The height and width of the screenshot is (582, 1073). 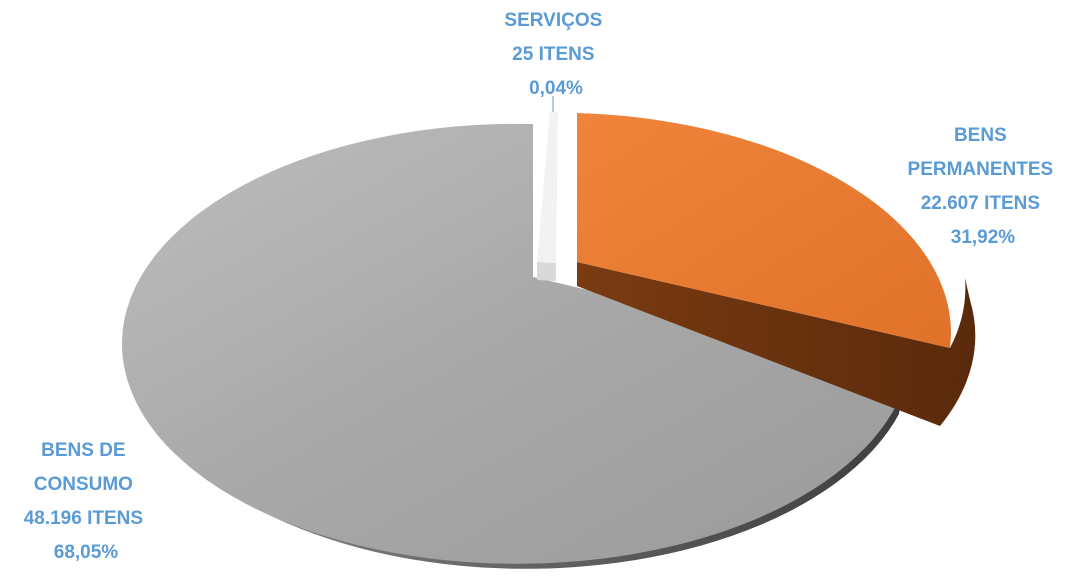 What do you see at coordinates (776, 344) in the screenshot?
I see `slice-permanentes-side` at bounding box center [776, 344].